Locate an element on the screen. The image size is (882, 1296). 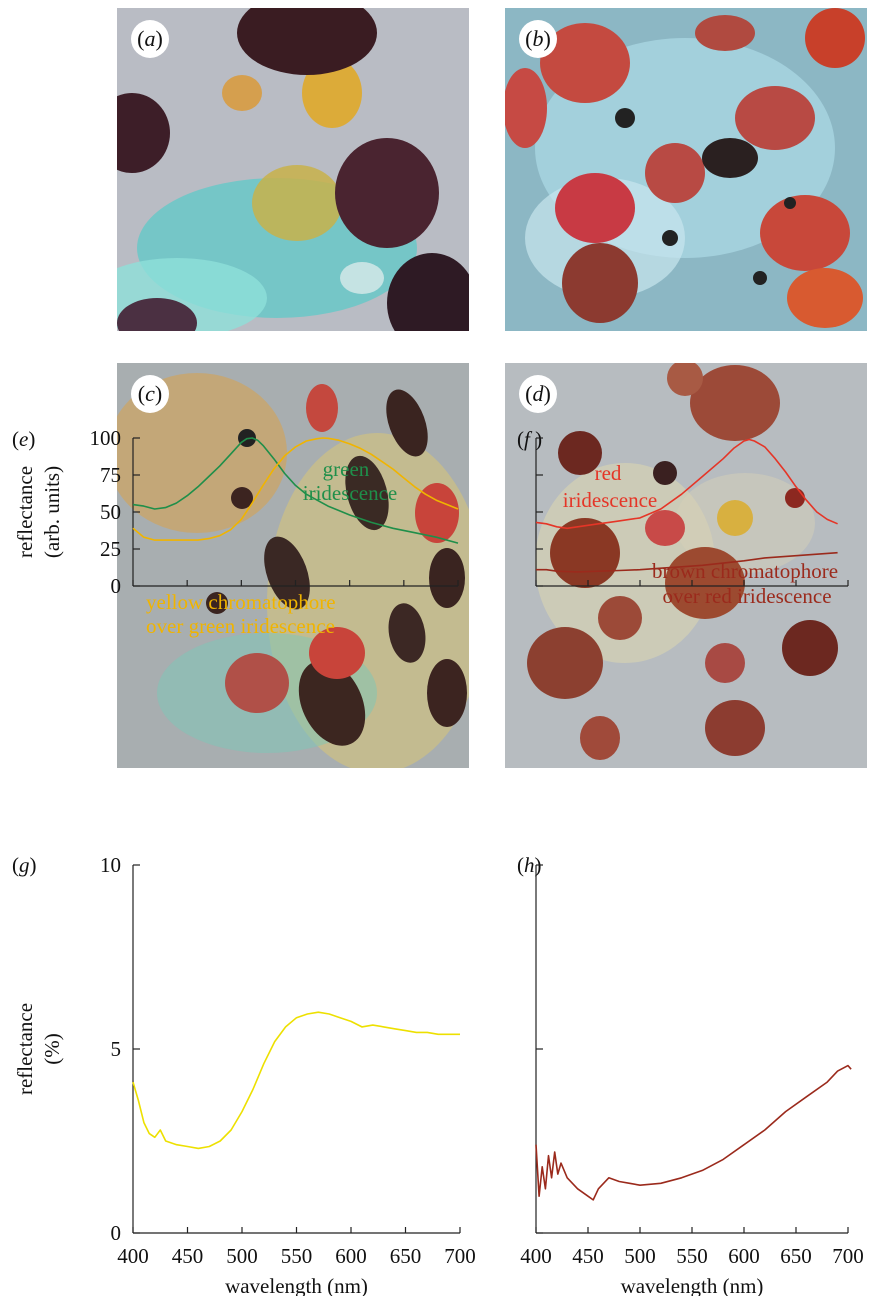
y-axis-label: (%) is located at coordinates (52, 1048).